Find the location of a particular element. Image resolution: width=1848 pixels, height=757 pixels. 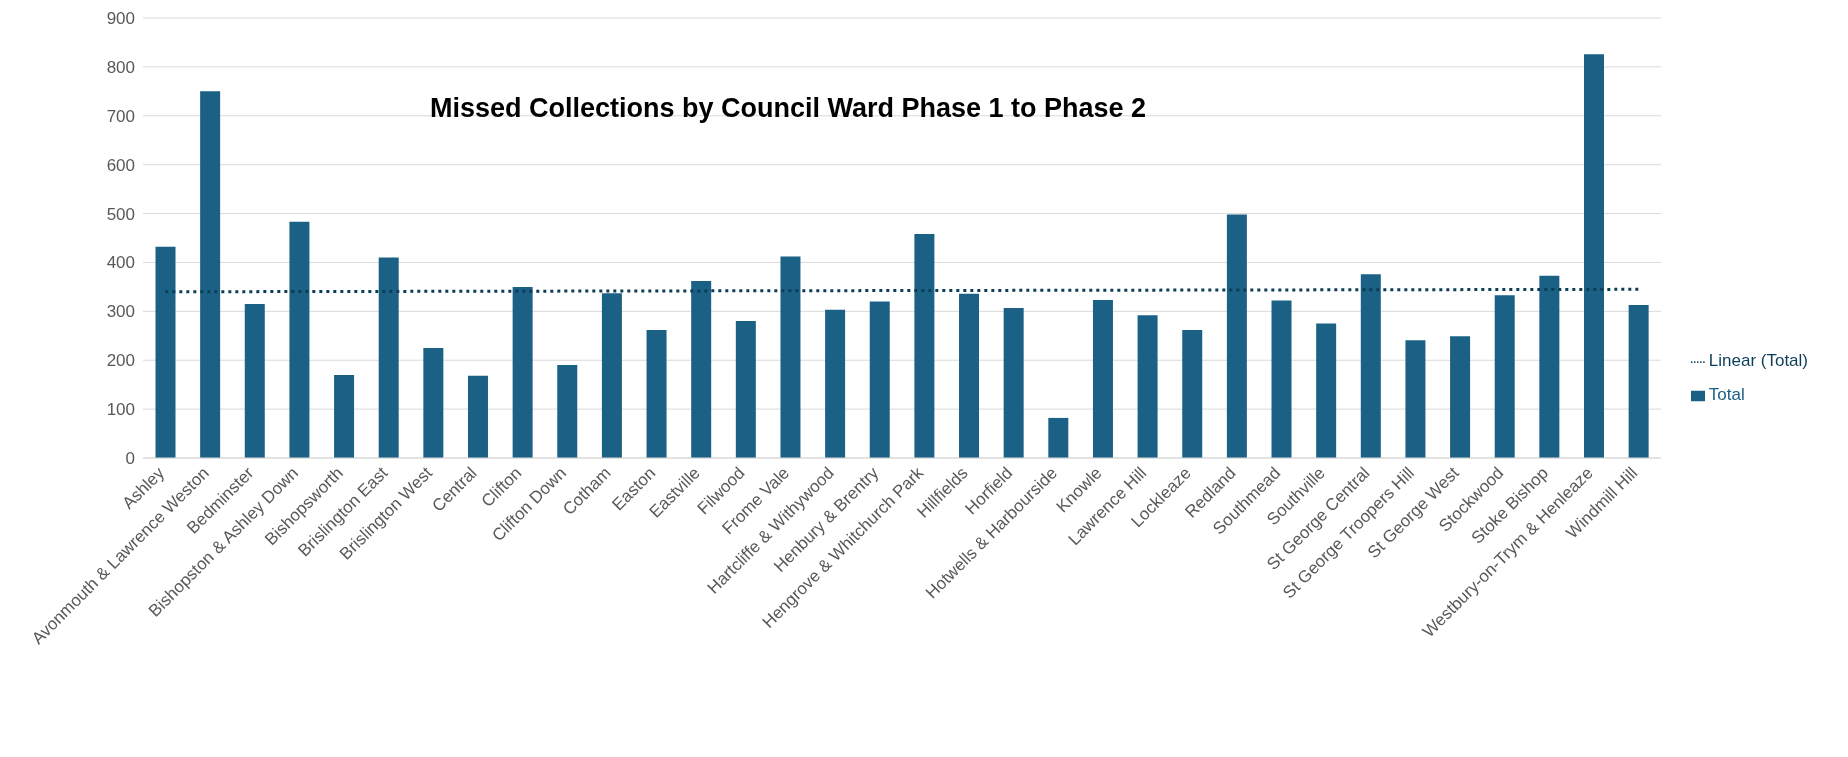

y-tick-label: 300 is located at coordinates (120, 312).